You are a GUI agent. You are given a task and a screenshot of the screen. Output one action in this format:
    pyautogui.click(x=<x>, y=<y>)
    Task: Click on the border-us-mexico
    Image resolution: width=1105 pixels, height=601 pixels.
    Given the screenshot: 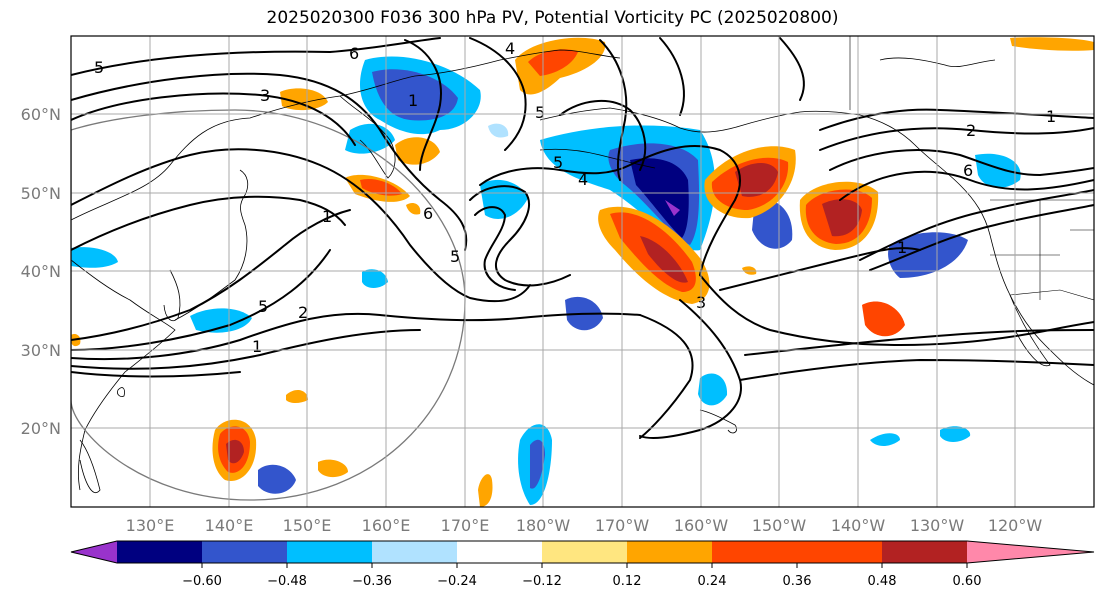 What is the action you would take?
    pyautogui.click(x=1051, y=295)
    